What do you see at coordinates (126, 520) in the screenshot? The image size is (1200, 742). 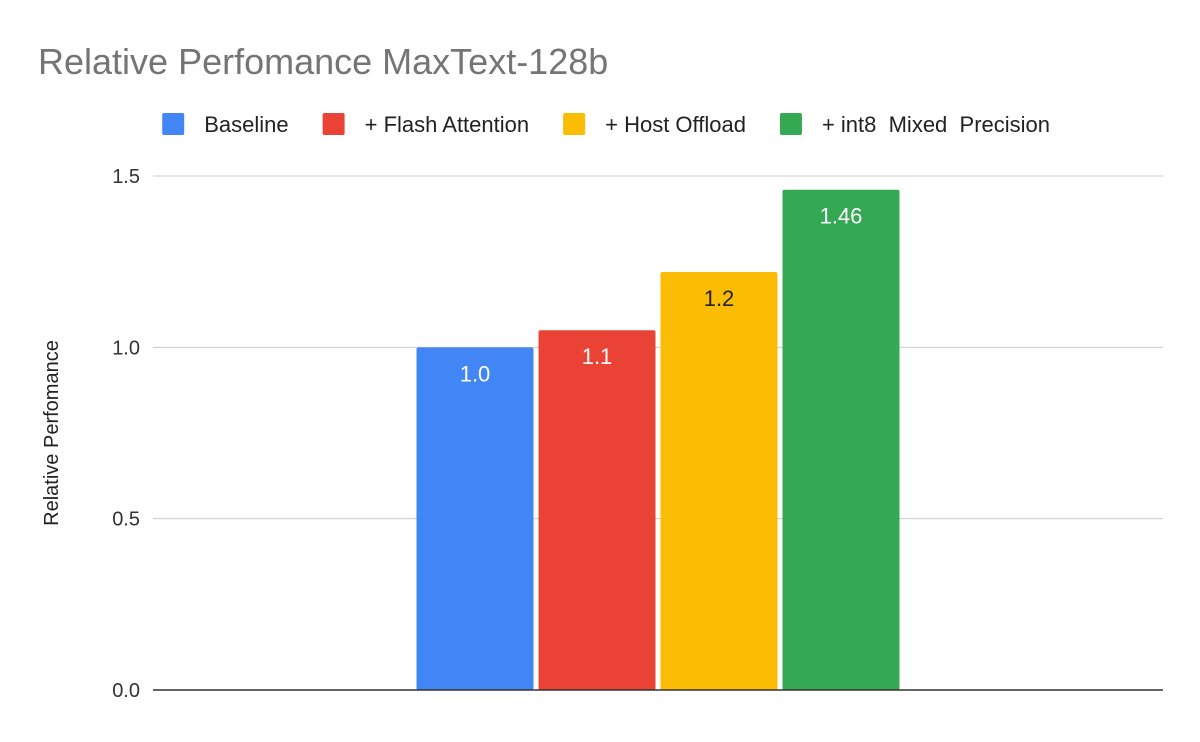 I see `y-tick-label: 0.5` at bounding box center [126, 520].